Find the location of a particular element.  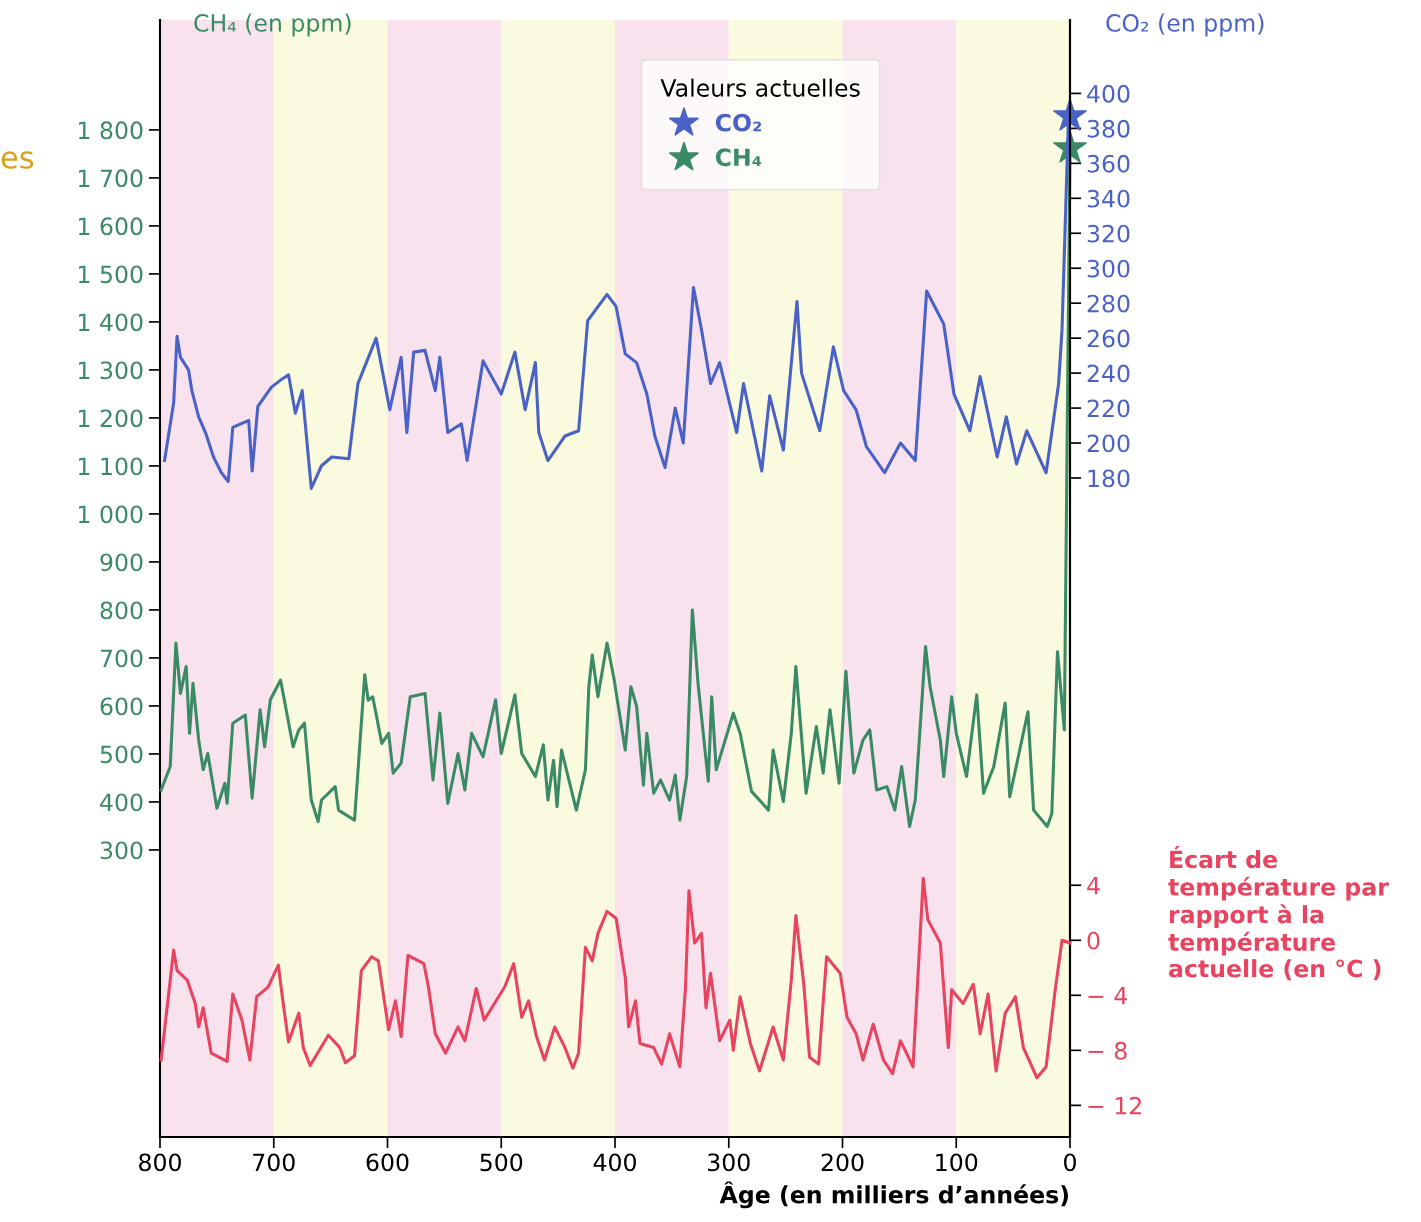

y2-tick-label: 280 is located at coordinates (1108, 303).